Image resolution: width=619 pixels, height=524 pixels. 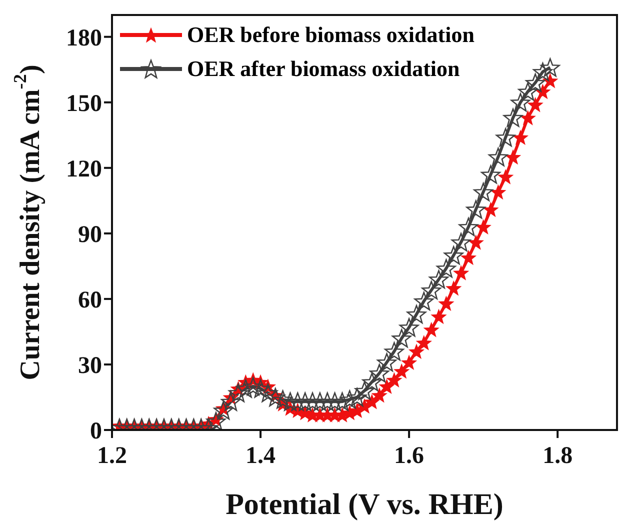 I want to click on y-tick-label: 30, so click(x=90, y=365).